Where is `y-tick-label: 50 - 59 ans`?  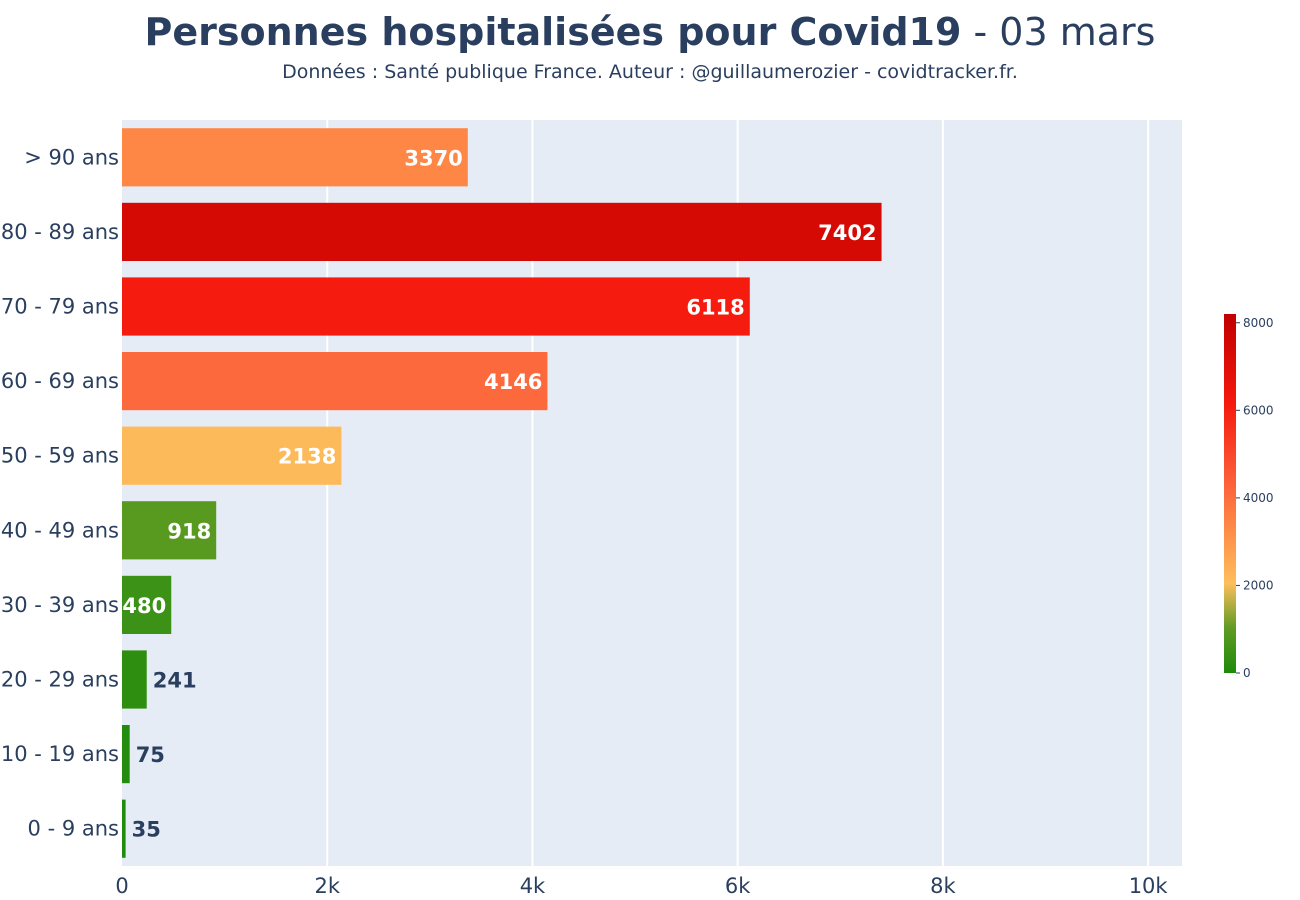 y-tick-label: 50 - 59 ans is located at coordinates (60, 456).